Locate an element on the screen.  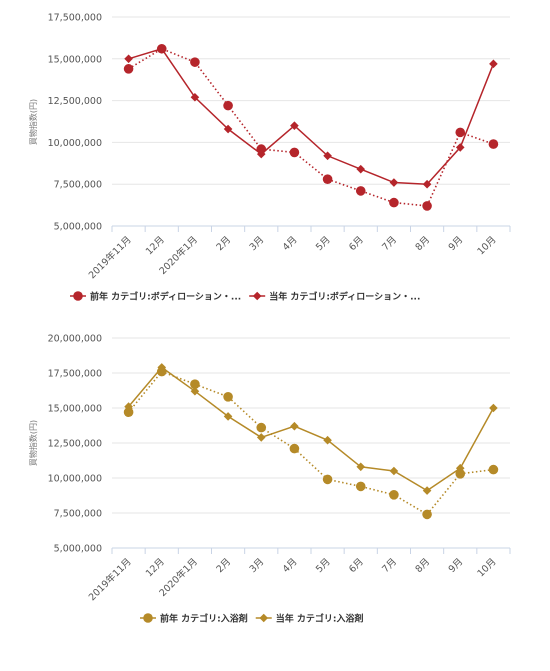
legend-label: 当年 カテゴリ:入浴剤 is located at coordinates (320, 619).